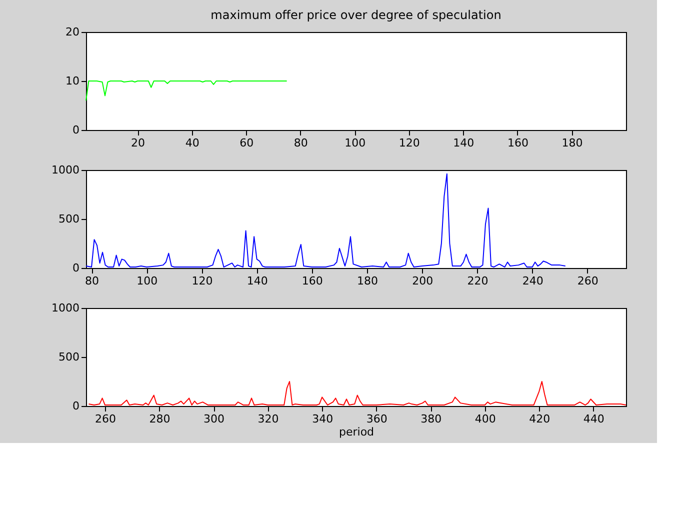 Image resolution: width=676 pixels, height=508 pixels. Describe the element at coordinates (73, 81) in the screenshot. I see `y-tick-label: 10` at that location.